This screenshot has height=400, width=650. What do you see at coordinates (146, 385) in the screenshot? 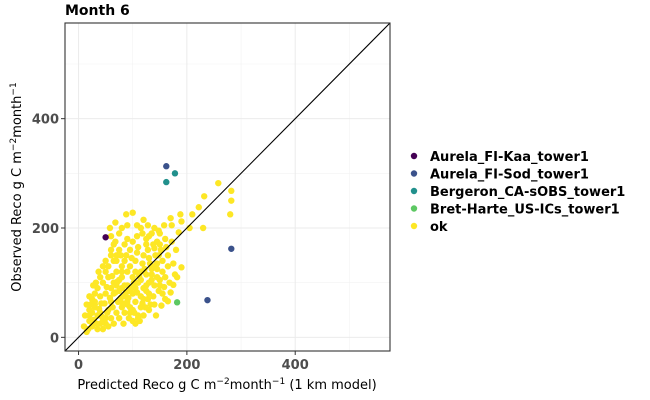
I see `x-axis-title-pre: Predicted Reco g C m` at bounding box center [146, 385].